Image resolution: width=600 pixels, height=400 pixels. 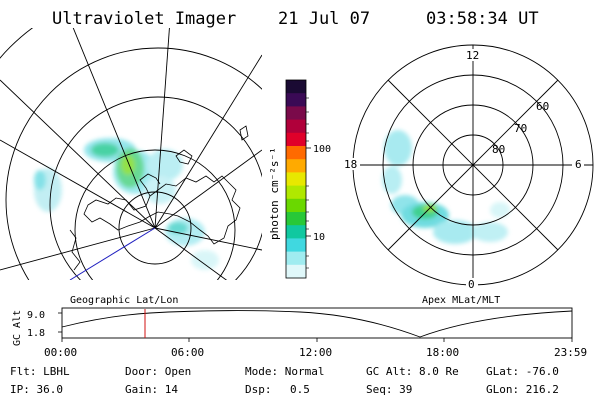 I want to click on altitude-xtick-3: 18:00, so click(x=442, y=352).